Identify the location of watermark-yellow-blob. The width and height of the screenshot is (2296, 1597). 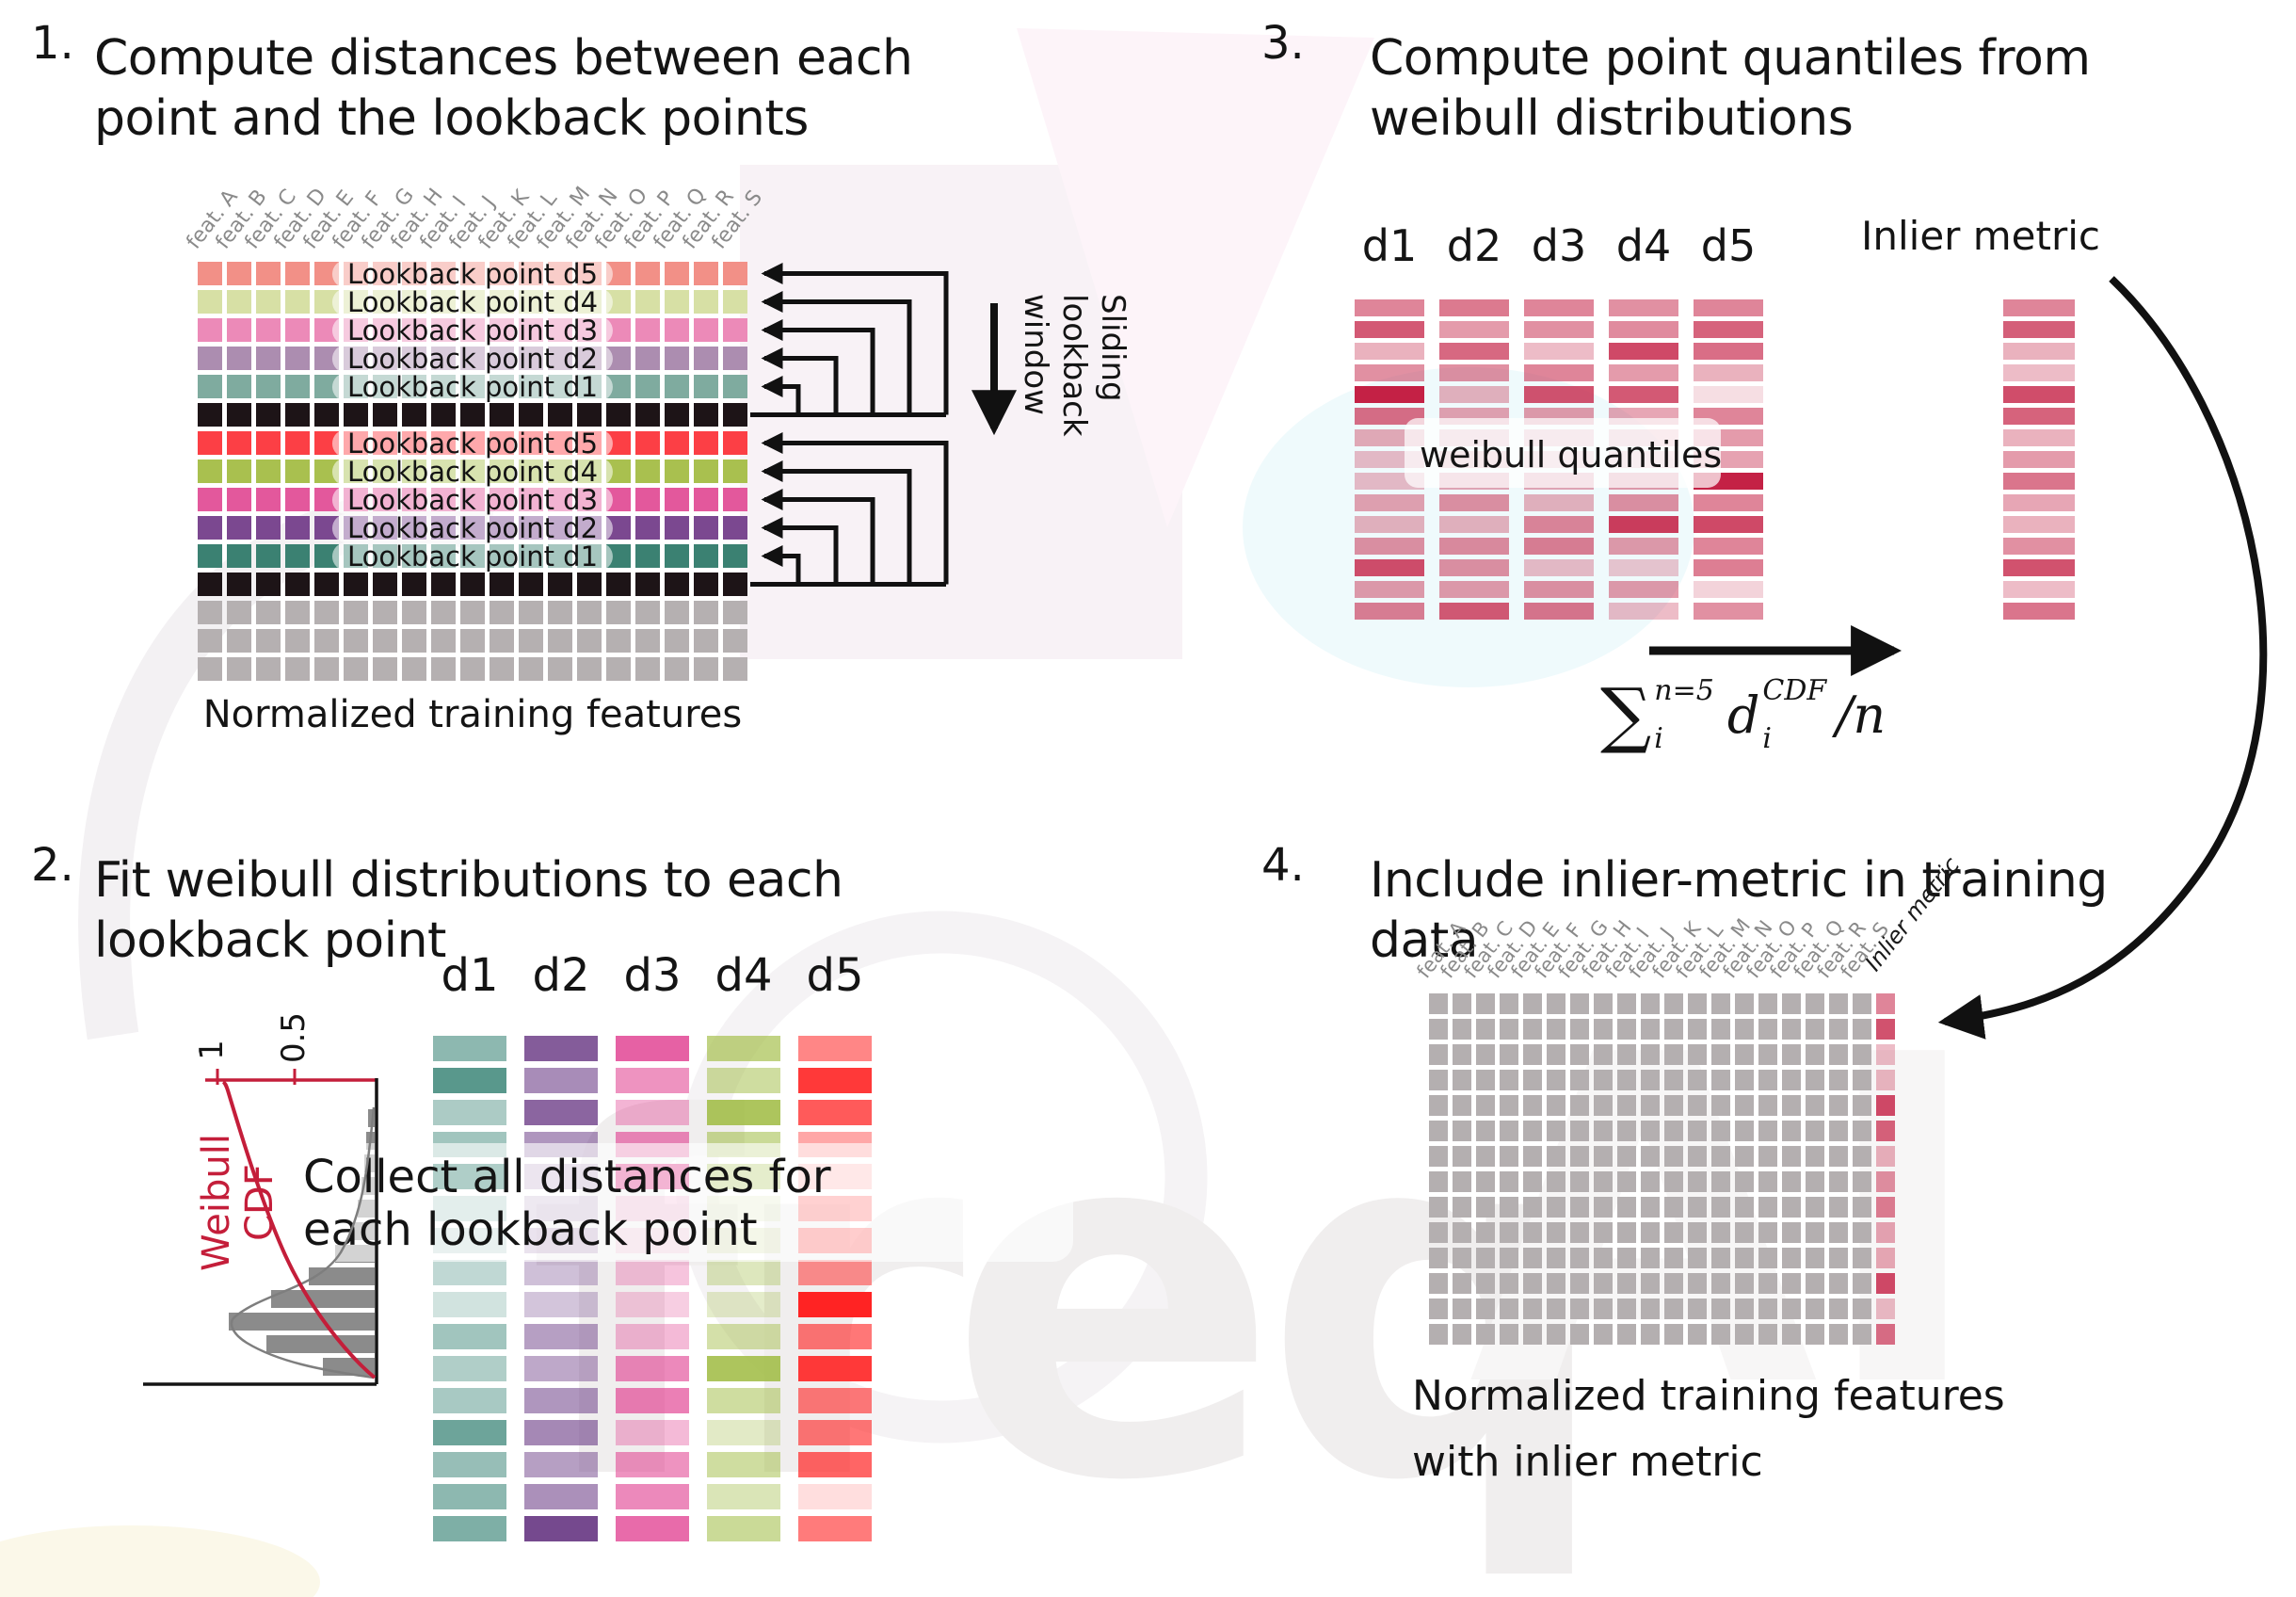
(160, 1561).